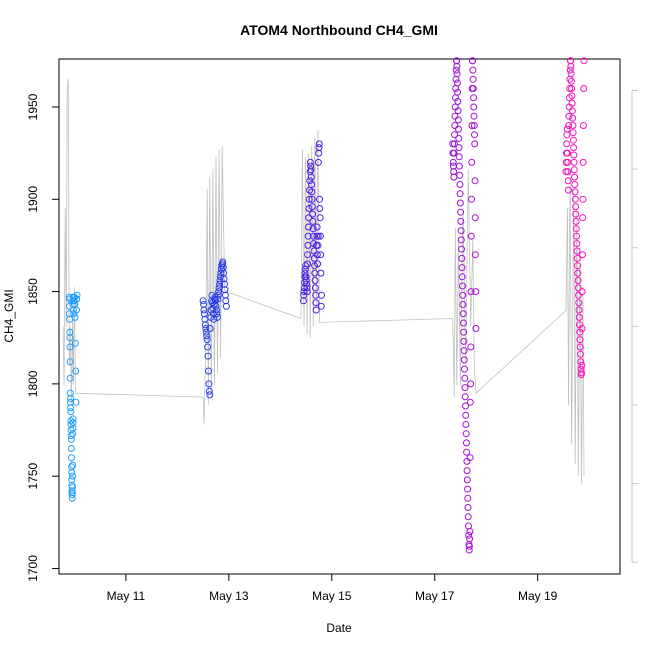 The height and width of the screenshot is (650, 650). I want to click on y-tick-label: 1750, so click(33, 475).